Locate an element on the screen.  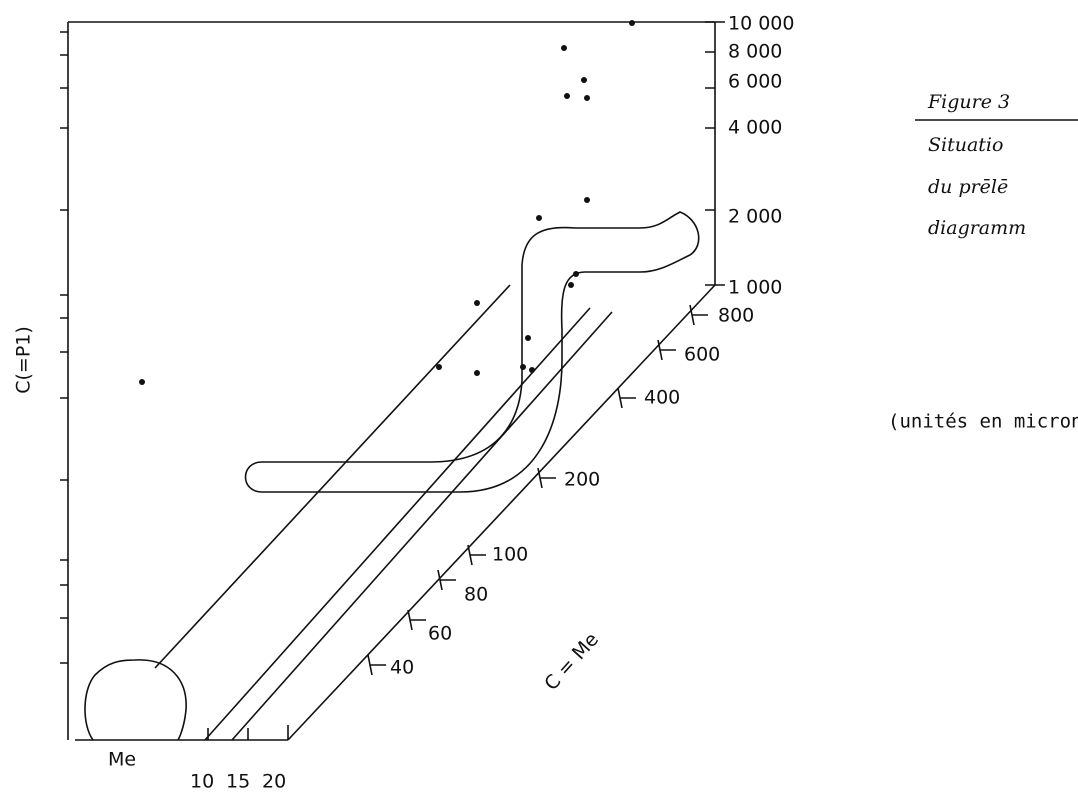
diagonal-label: 40 is located at coordinates (402, 668).